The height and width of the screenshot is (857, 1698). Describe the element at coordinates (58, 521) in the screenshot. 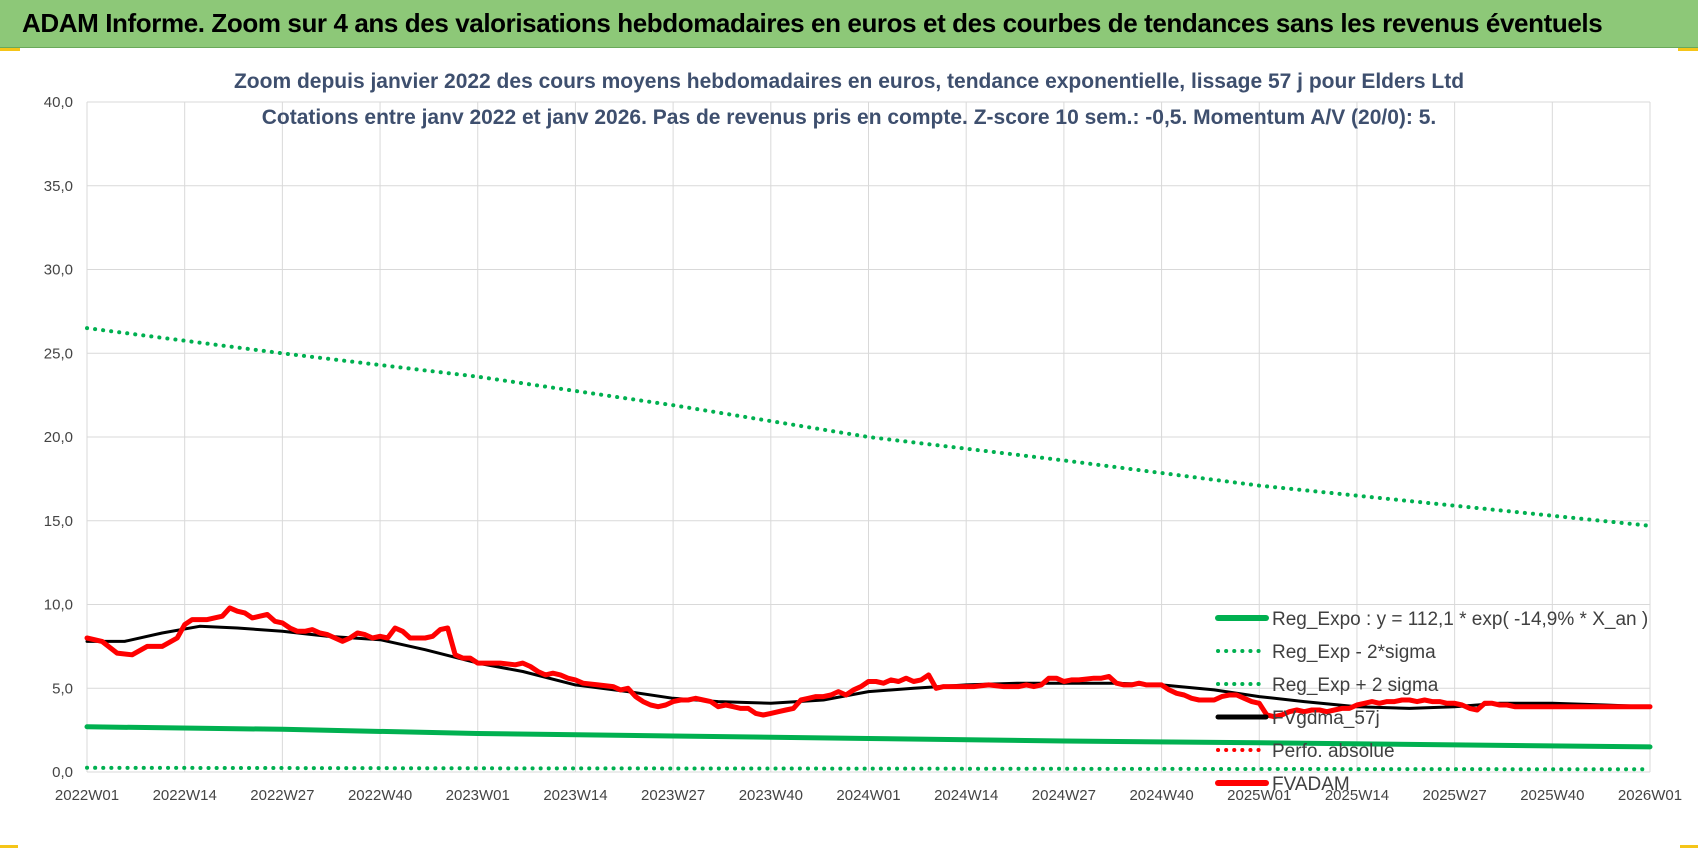

I see `y-tick-label: 15,0` at that location.